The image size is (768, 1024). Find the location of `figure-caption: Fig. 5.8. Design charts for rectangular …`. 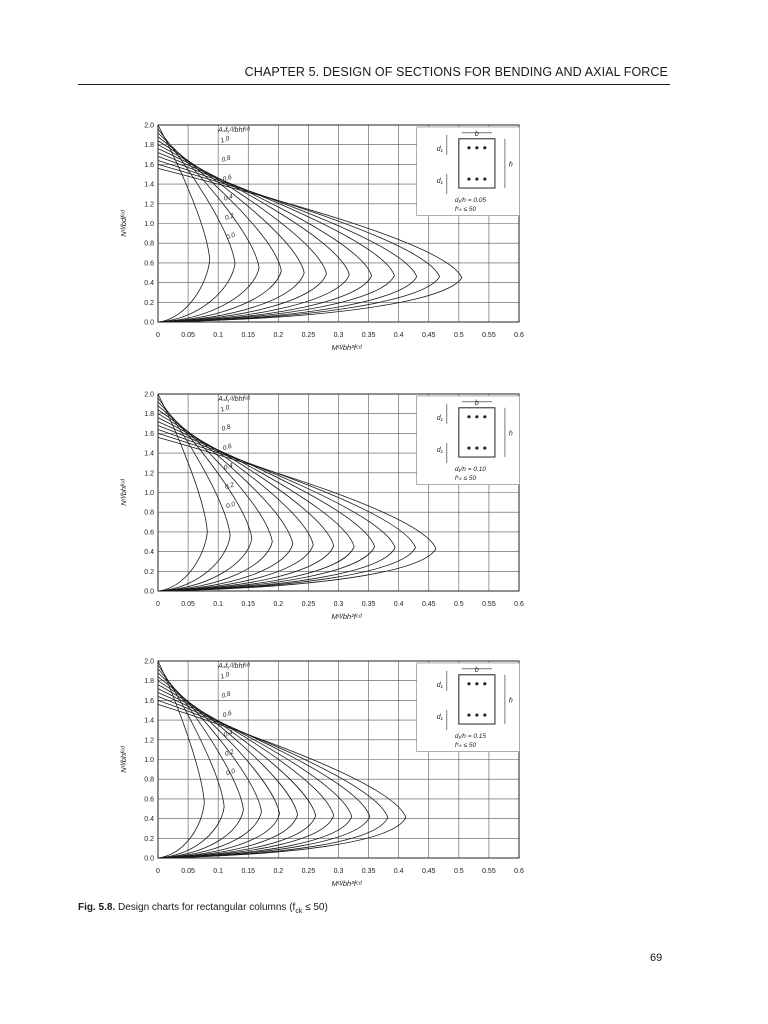

figure-caption: Fig. 5.8. Design charts for rectangular … is located at coordinates (203, 908).